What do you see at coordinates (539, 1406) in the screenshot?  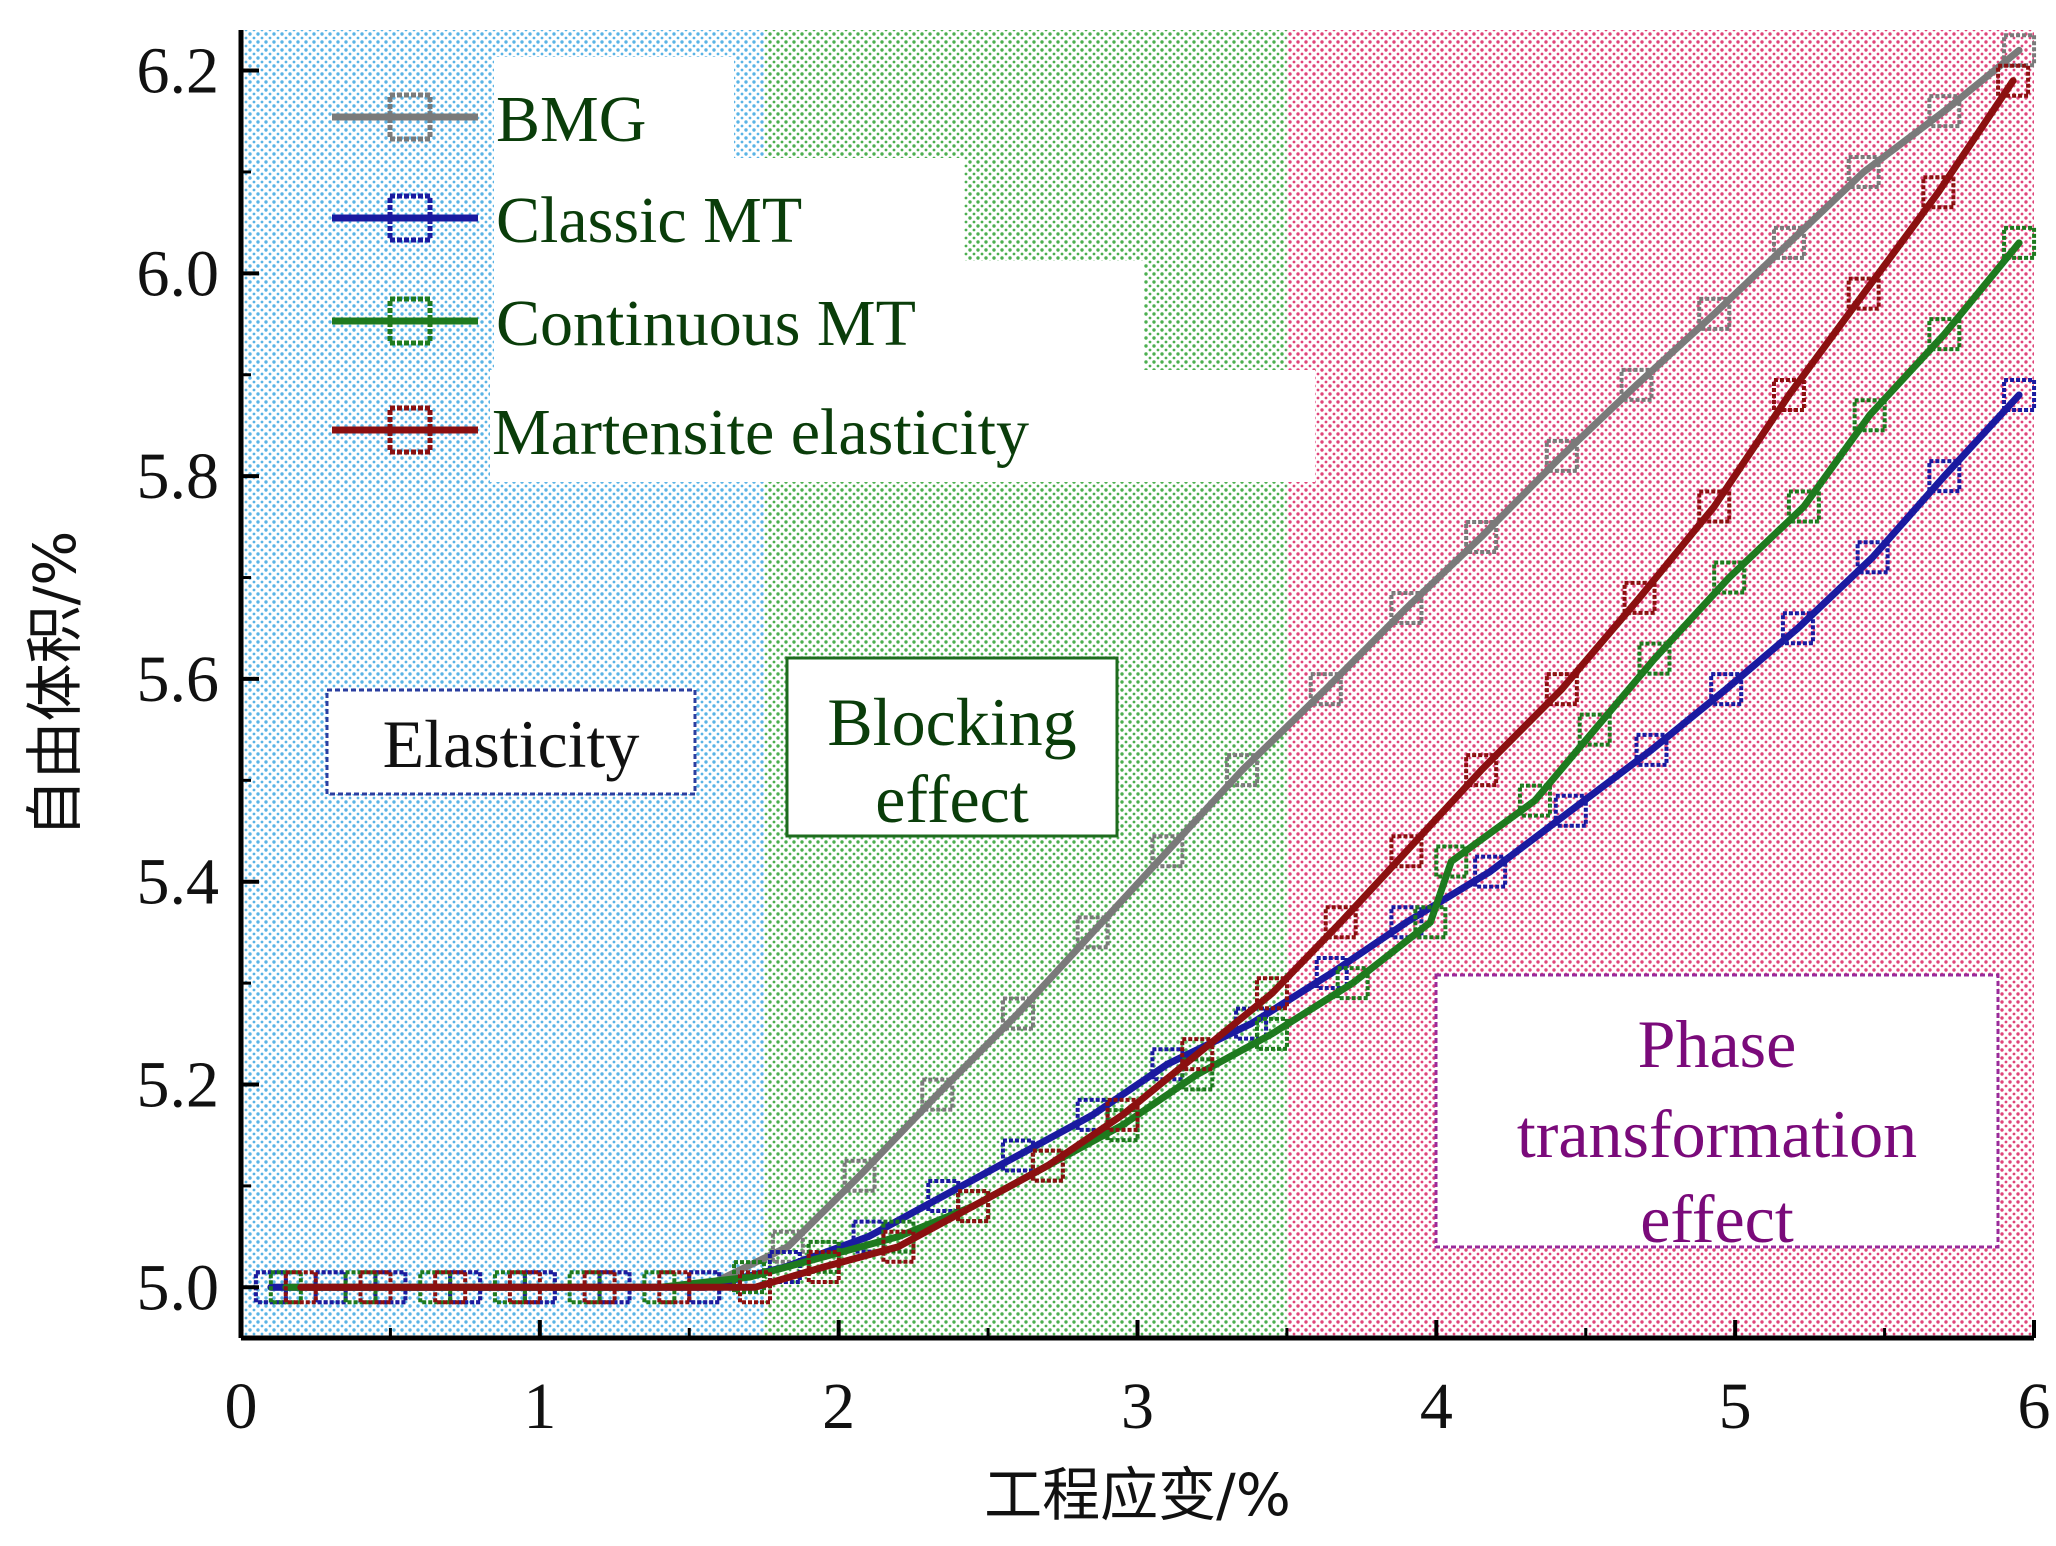 I see `x-tick-label: 1` at bounding box center [539, 1406].